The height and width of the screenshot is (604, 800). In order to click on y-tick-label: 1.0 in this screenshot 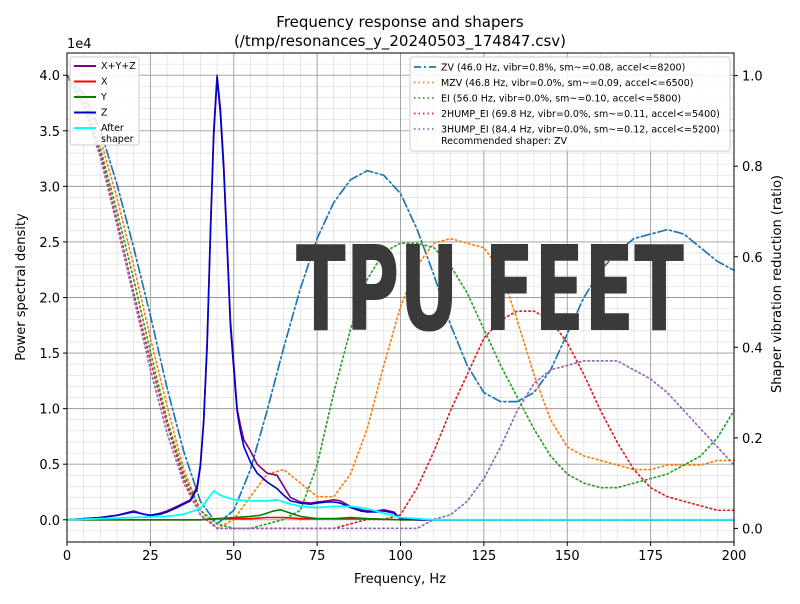, I will do `click(49, 410)`.